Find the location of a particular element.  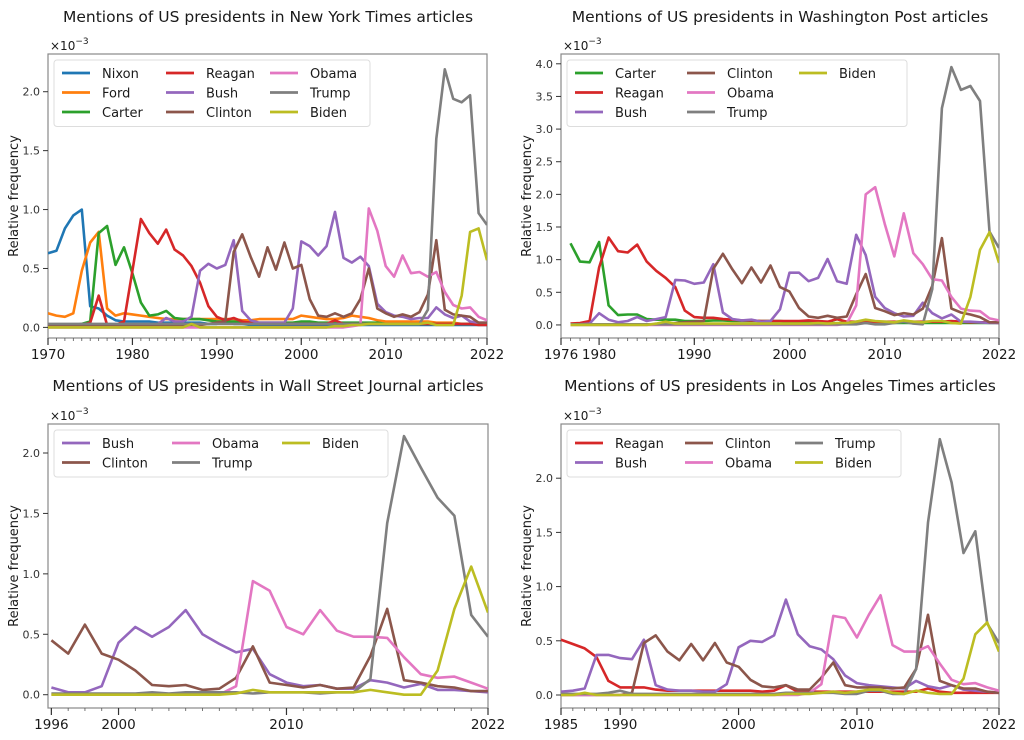

series-line-bush is located at coordinates (269, 651).